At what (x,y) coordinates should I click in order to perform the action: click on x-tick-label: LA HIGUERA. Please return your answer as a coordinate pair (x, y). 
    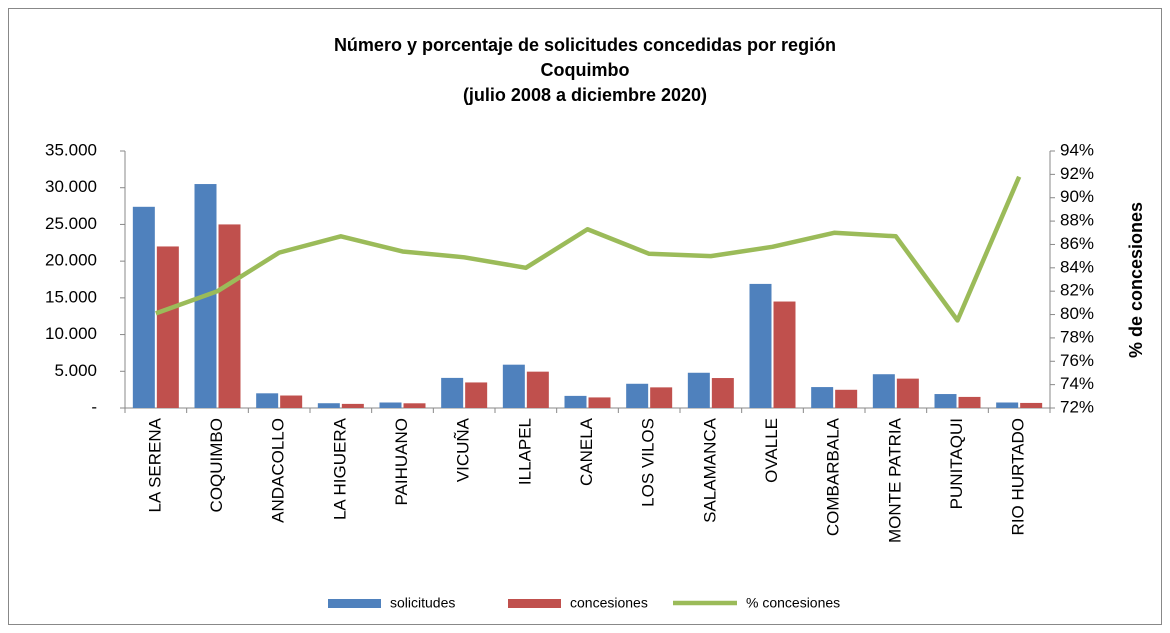
    Looking at the image, I should click on (339, 468).